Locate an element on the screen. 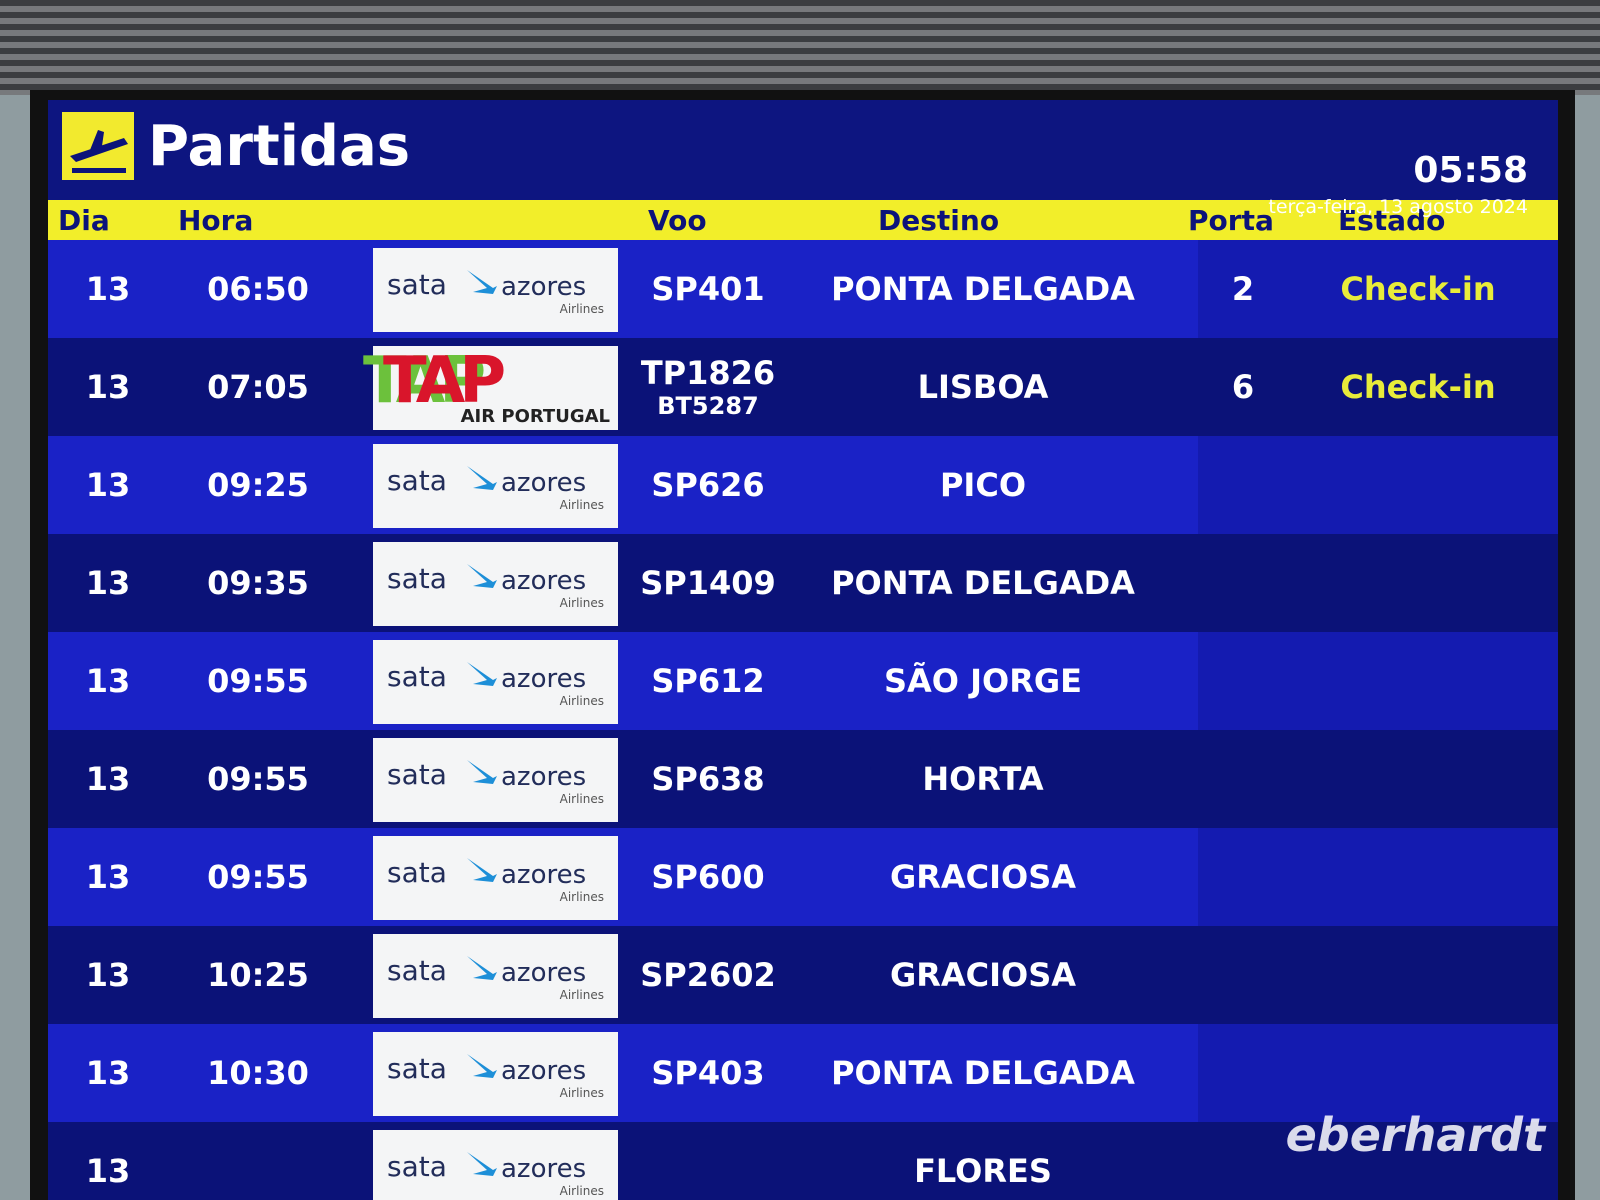 The image size is (1600, 1200). flight-code: SP401 is located at coordinates (708, 289).